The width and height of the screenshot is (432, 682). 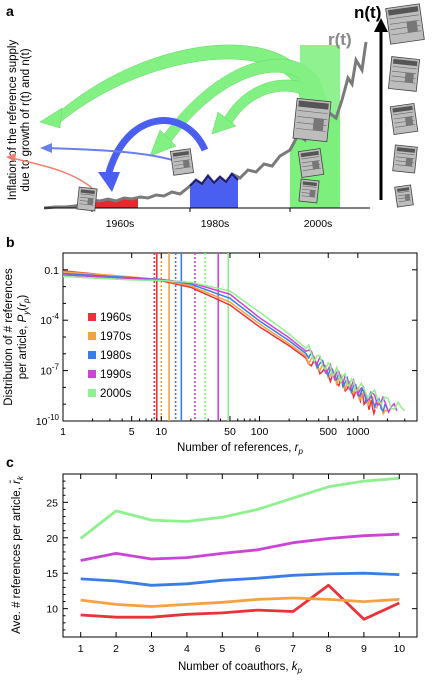 I want to click on panel-b-mean-lines, so click(x=191, y=337).